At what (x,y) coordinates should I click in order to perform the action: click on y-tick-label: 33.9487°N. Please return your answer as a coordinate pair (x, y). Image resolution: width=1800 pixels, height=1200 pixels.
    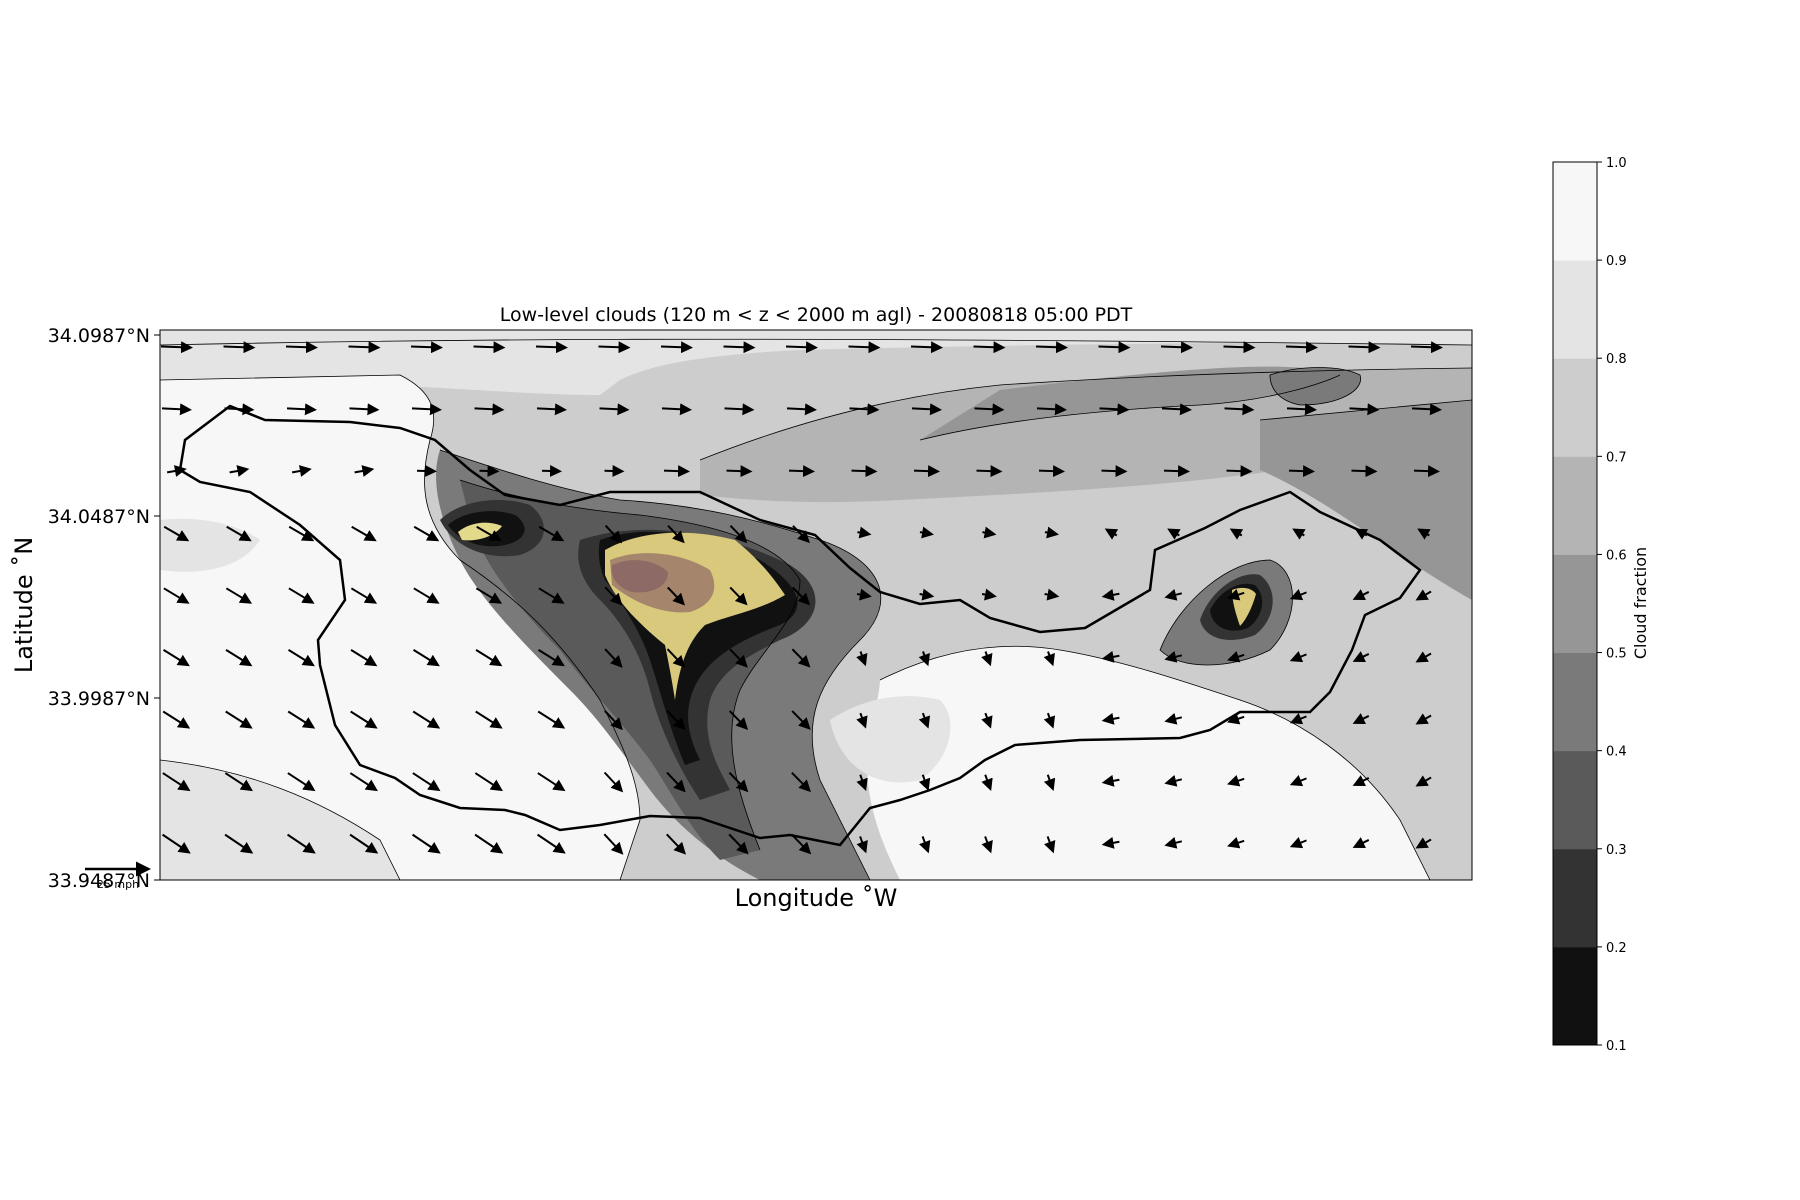
    Looking at the image, I should click on (99, 881).